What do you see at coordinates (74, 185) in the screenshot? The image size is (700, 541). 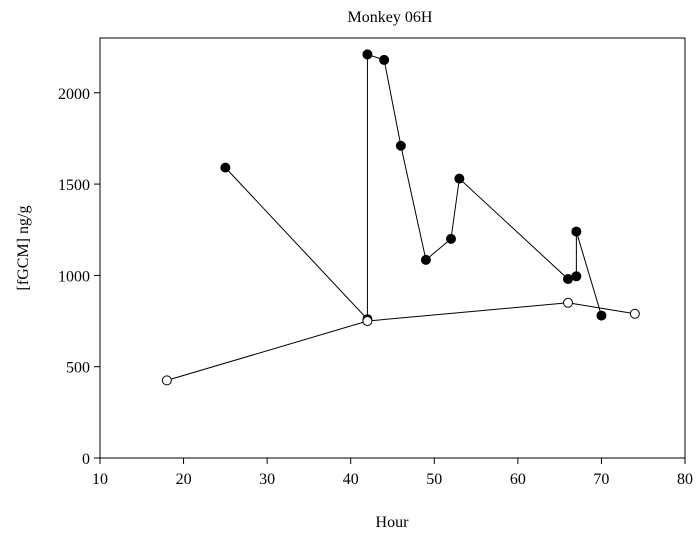 I see `y-tick-label: 1500` at bounding box center [74, 185].